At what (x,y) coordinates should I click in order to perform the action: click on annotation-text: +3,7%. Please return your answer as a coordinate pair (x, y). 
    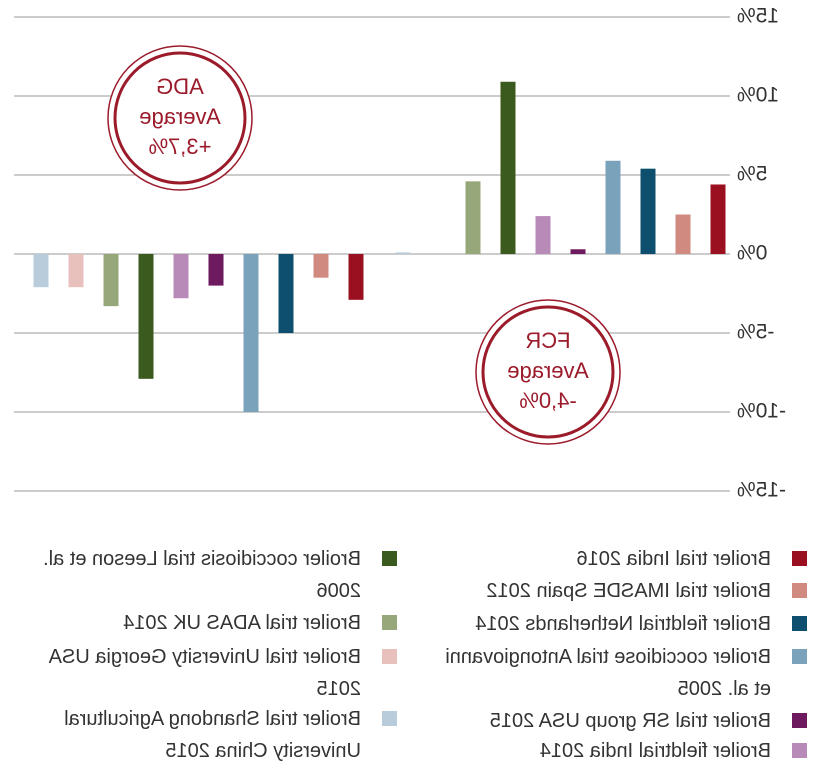
    Looking at the image, I should click on (180, 146).